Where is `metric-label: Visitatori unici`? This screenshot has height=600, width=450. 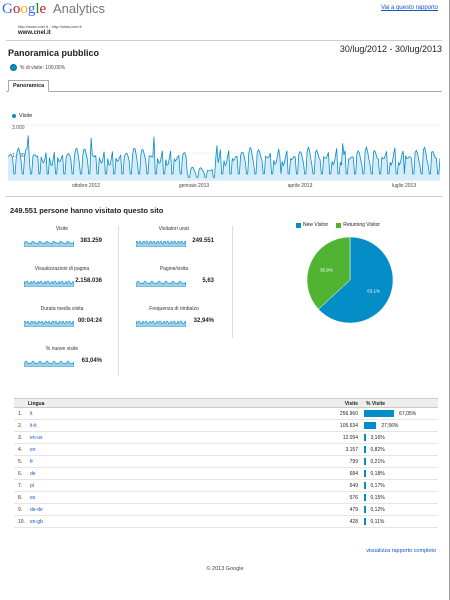
metric-label: Visitatori unici is located at coordinates (174, 229).